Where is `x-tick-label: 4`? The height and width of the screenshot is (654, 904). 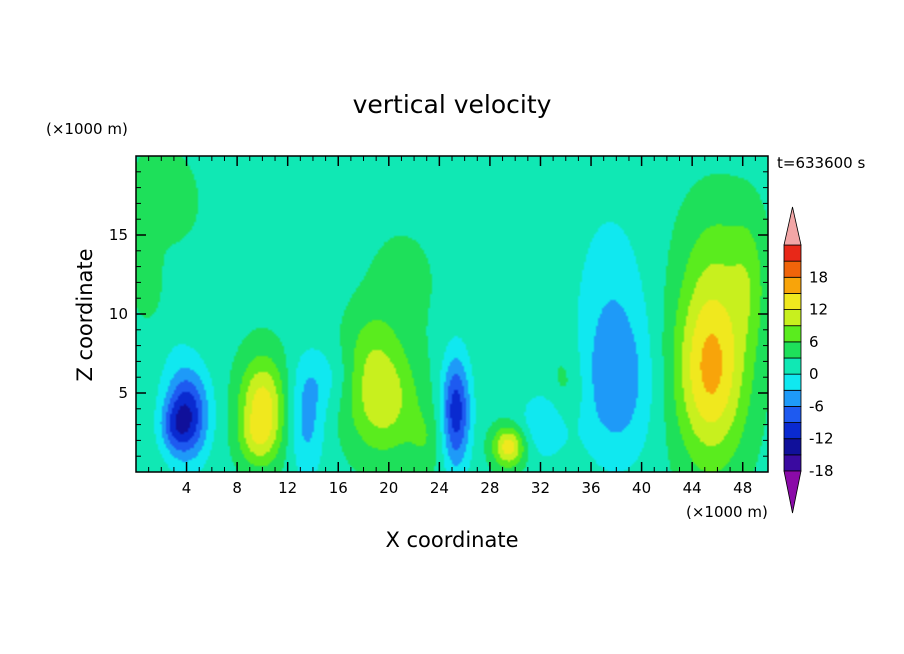 x-tick-label: 4 is located at coordinates (187, 488).